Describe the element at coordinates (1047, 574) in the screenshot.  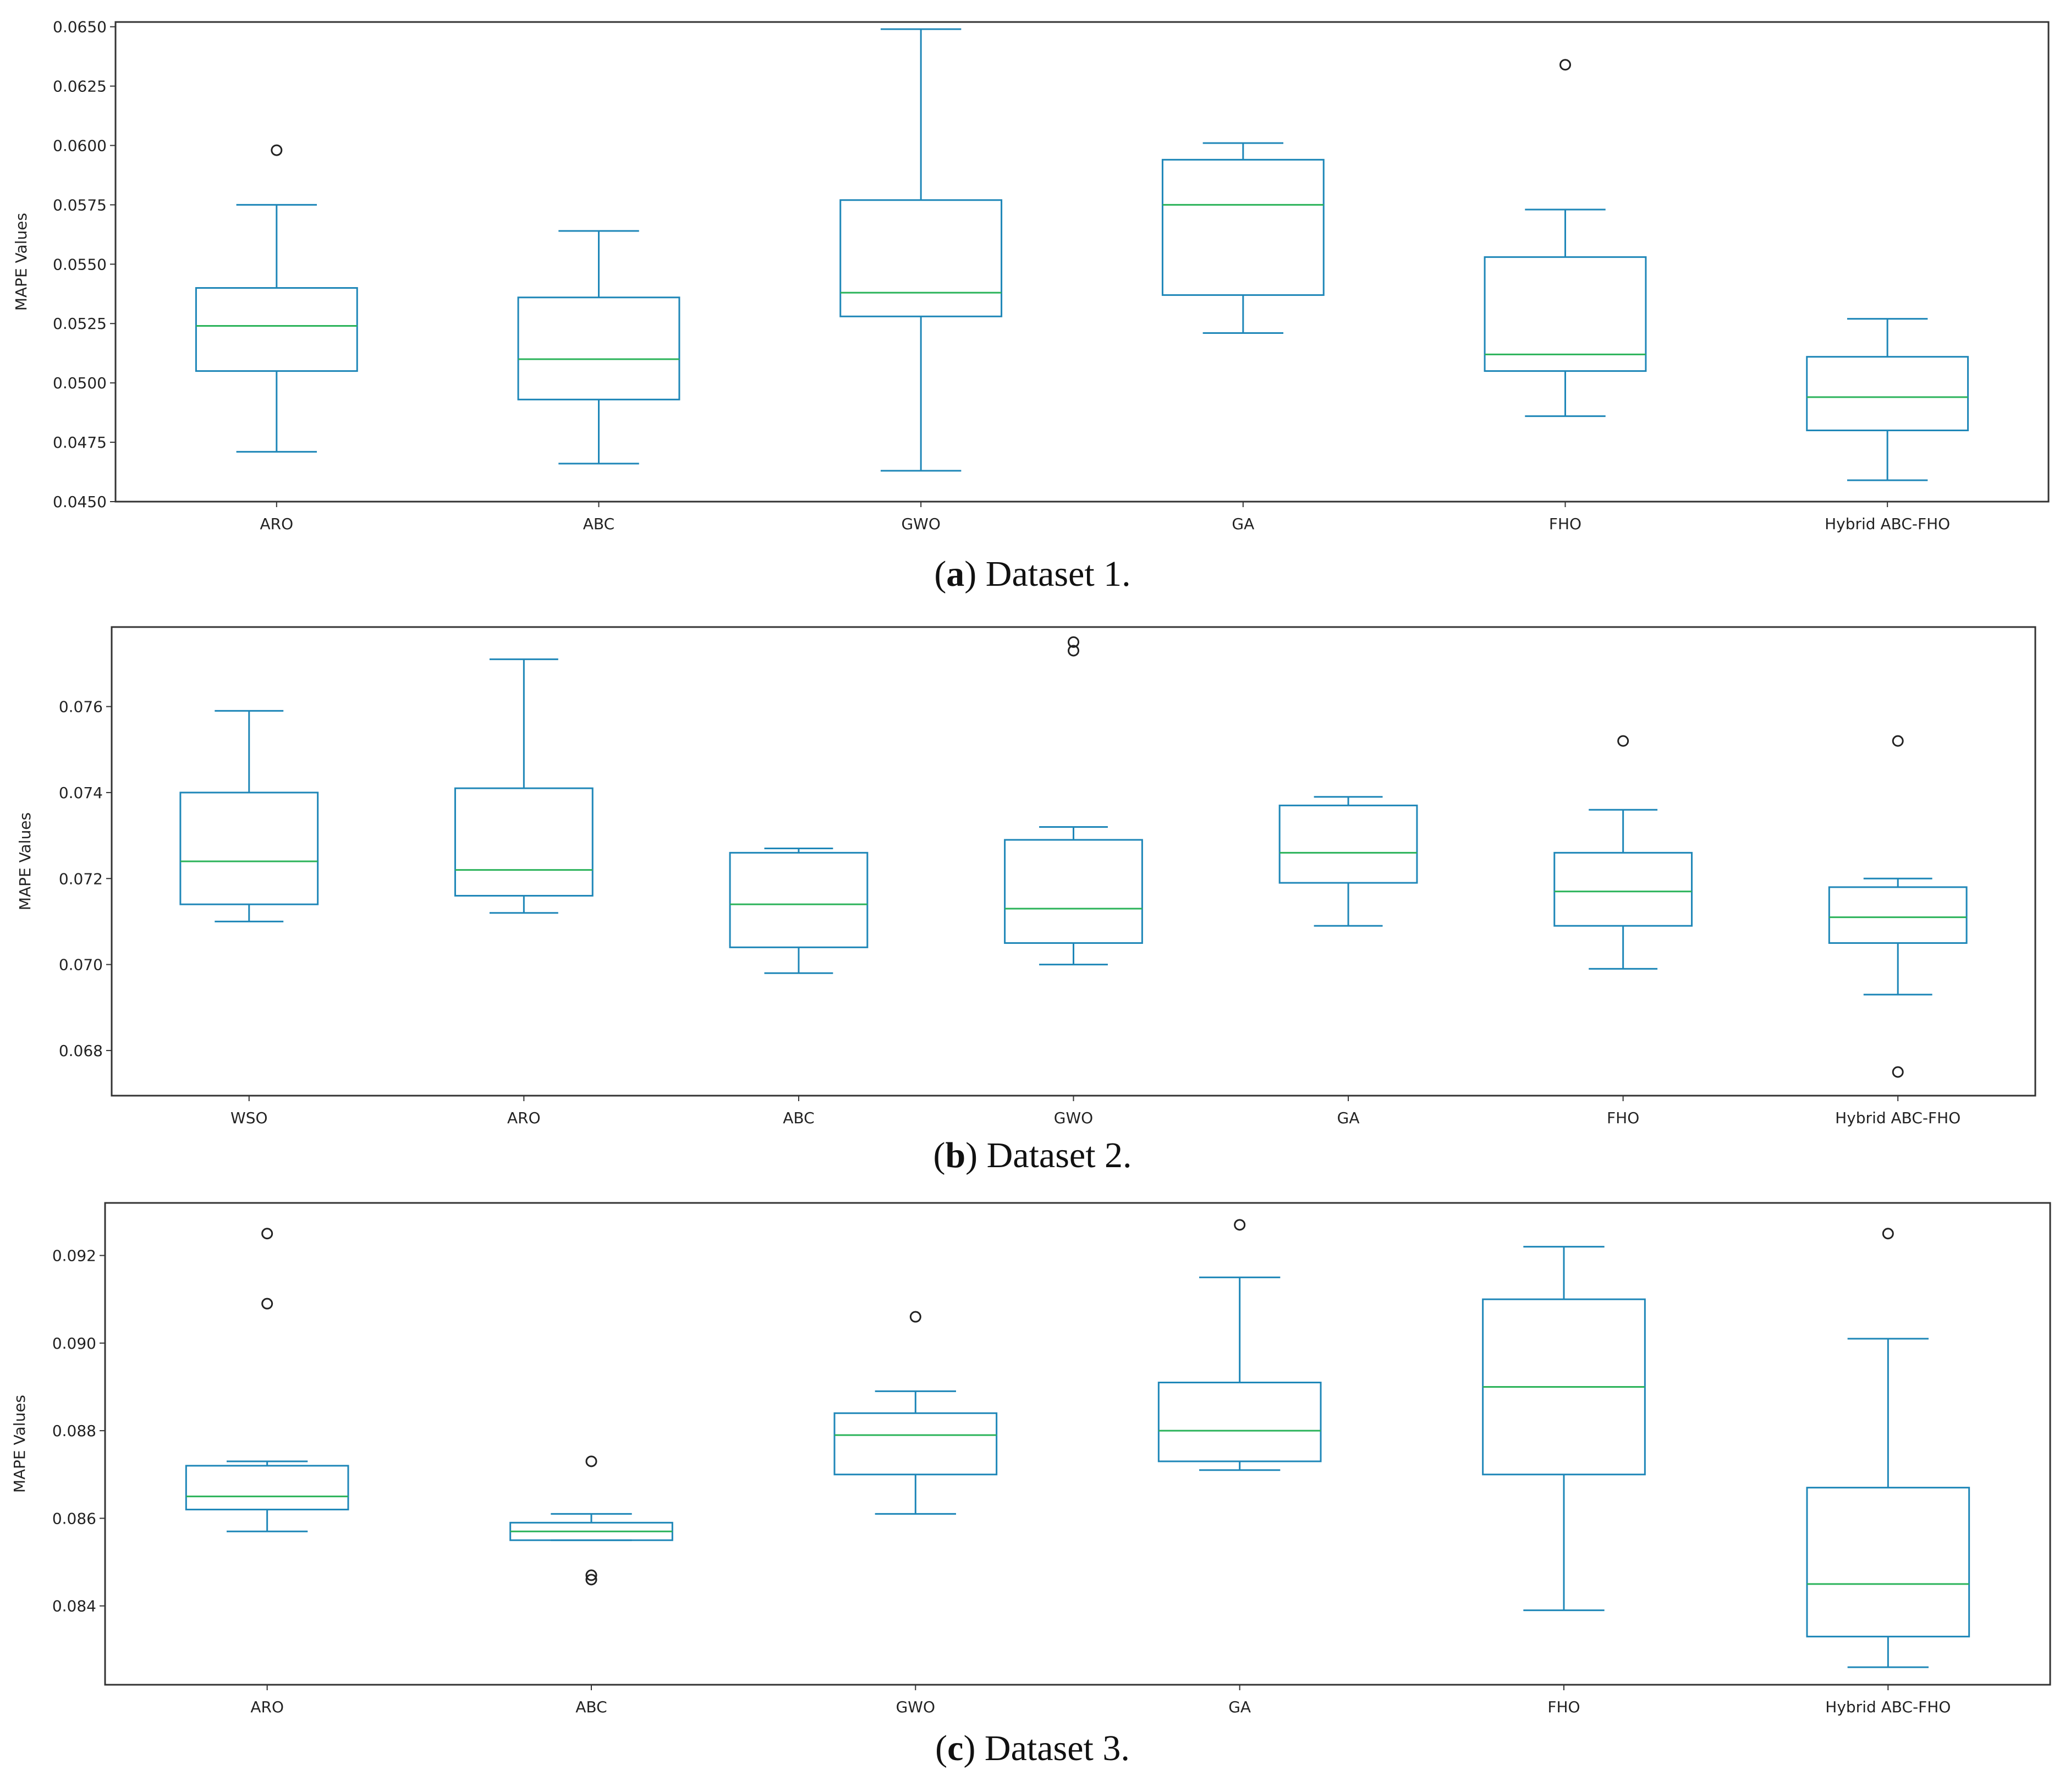
I see `caption-text: ) Dataset 1.` at that location.